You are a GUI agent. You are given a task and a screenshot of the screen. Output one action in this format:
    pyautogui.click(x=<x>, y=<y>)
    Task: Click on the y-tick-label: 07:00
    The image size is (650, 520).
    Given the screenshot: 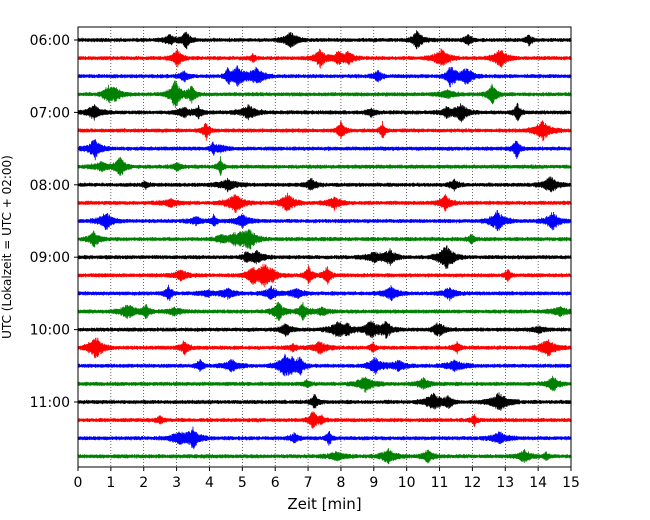 What is the action you would take?
    pyautogui.click(x=50, y=113)
    